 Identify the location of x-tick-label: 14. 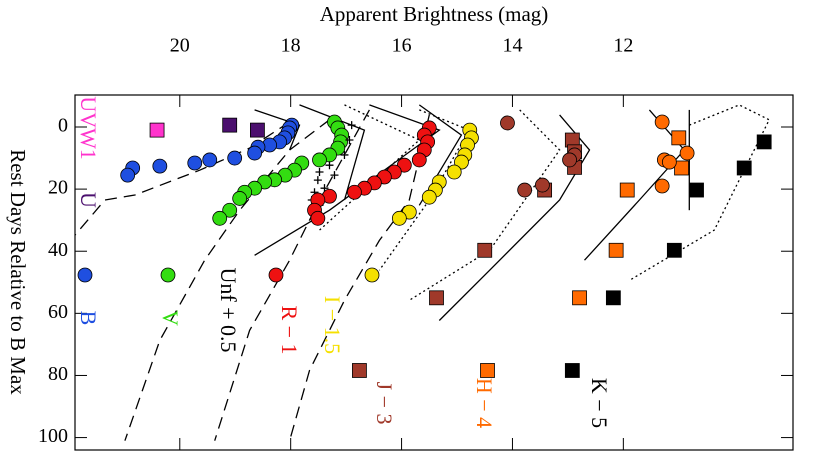
(512, 46).